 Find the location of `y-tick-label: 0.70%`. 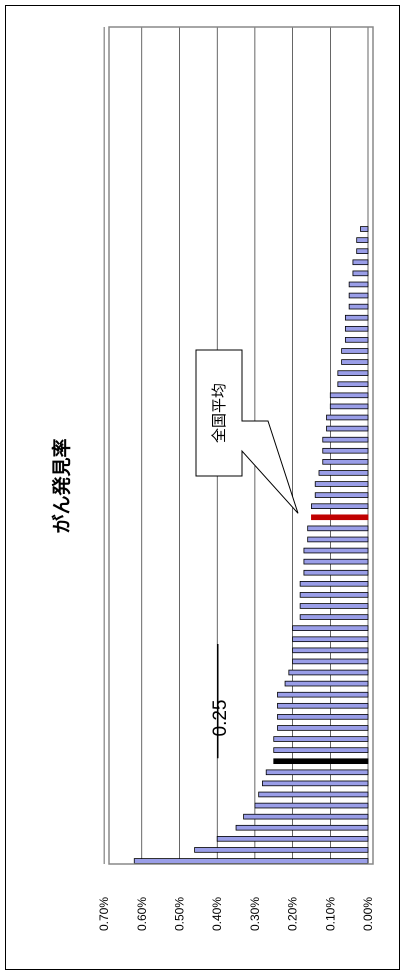

y-tick-label: 0.70% is located at coordinates (104, 914).